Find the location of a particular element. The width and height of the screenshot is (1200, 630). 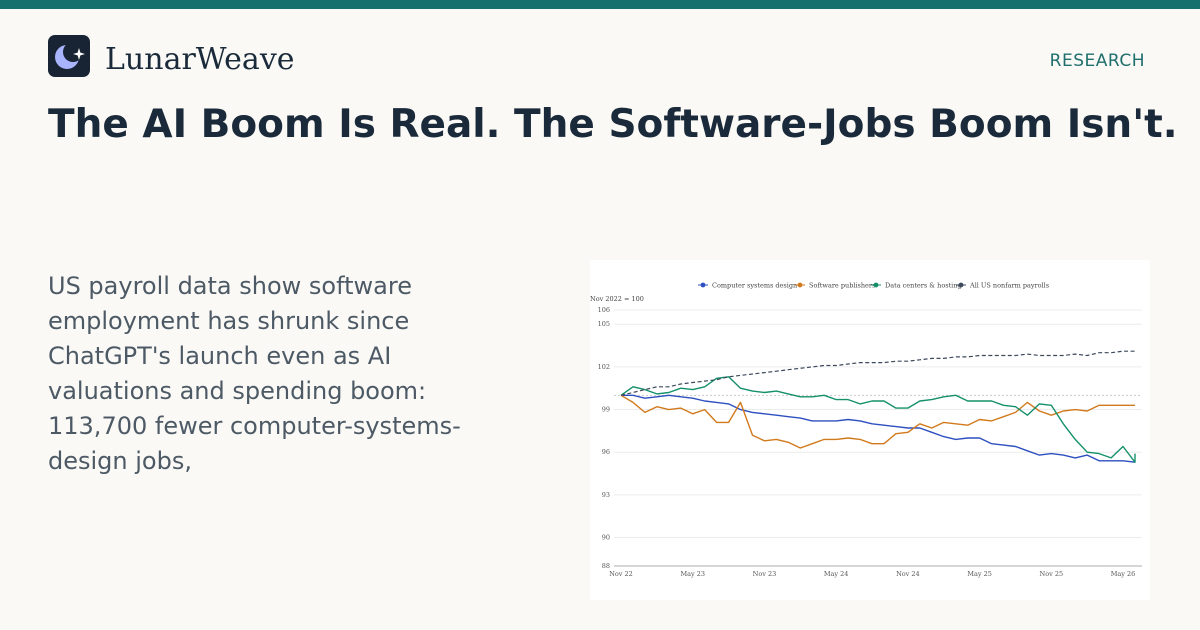

y-axis-label: Nov 2022 = 100 is located at coordinates (617, 299).